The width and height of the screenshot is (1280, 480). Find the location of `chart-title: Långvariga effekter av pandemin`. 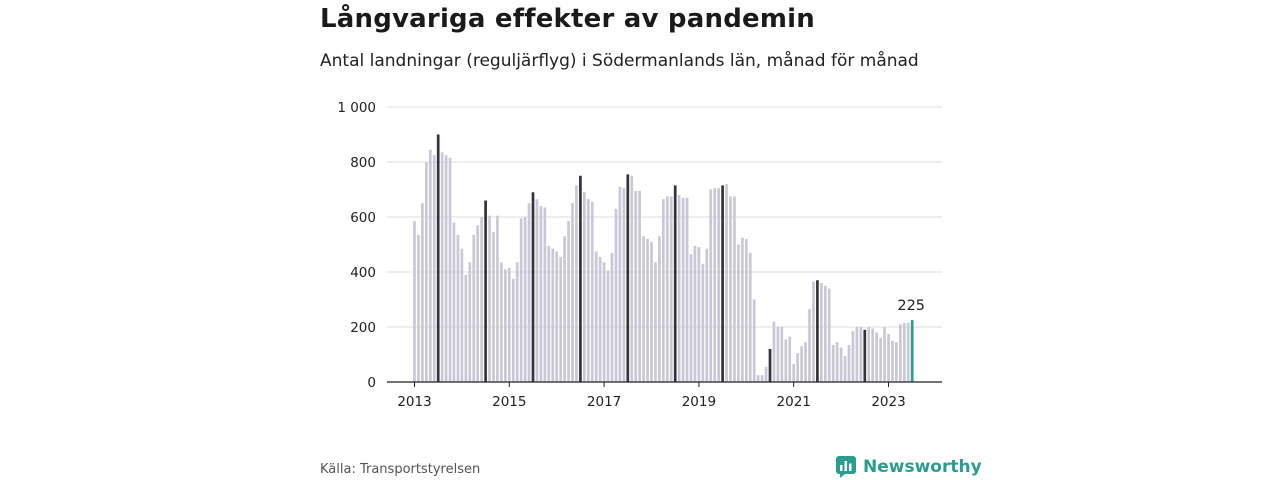

chart-title: Långvariga effekter av pandemin is located at coordinates (567, 19).